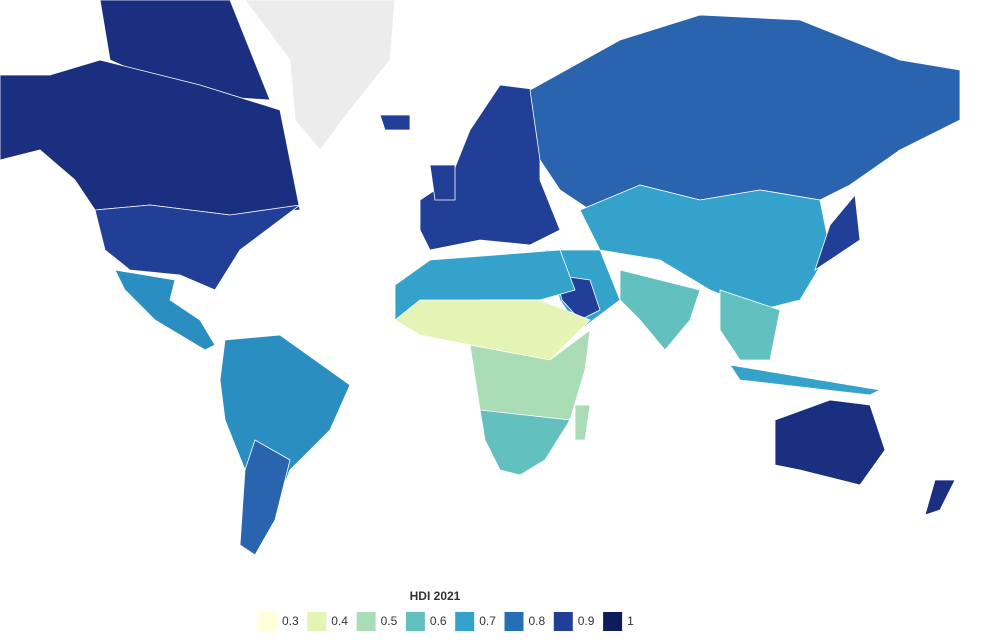 This screenshot has width=999, height=643. I want to click on legend-label: 0.4, so click(339, 621).